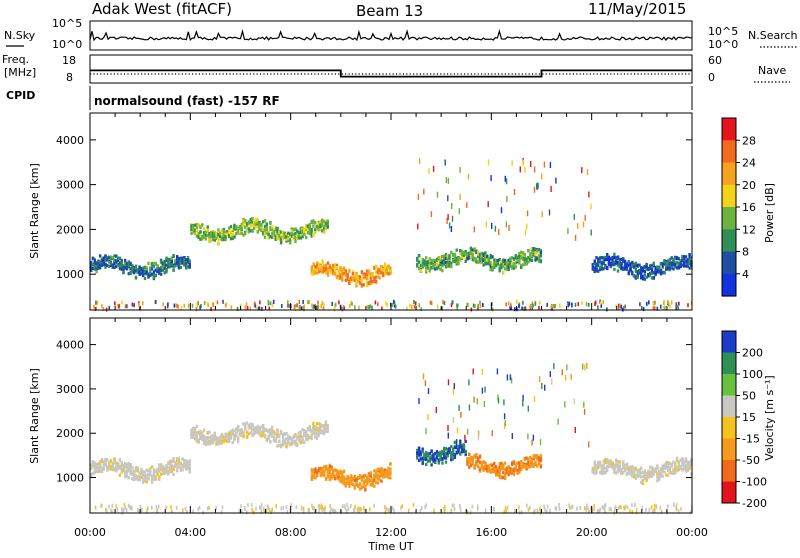 Image resolution: width=800 pixels, height=558 pixels. I want to click on noise-left-tick-top: 10^5, so click(67, 23).